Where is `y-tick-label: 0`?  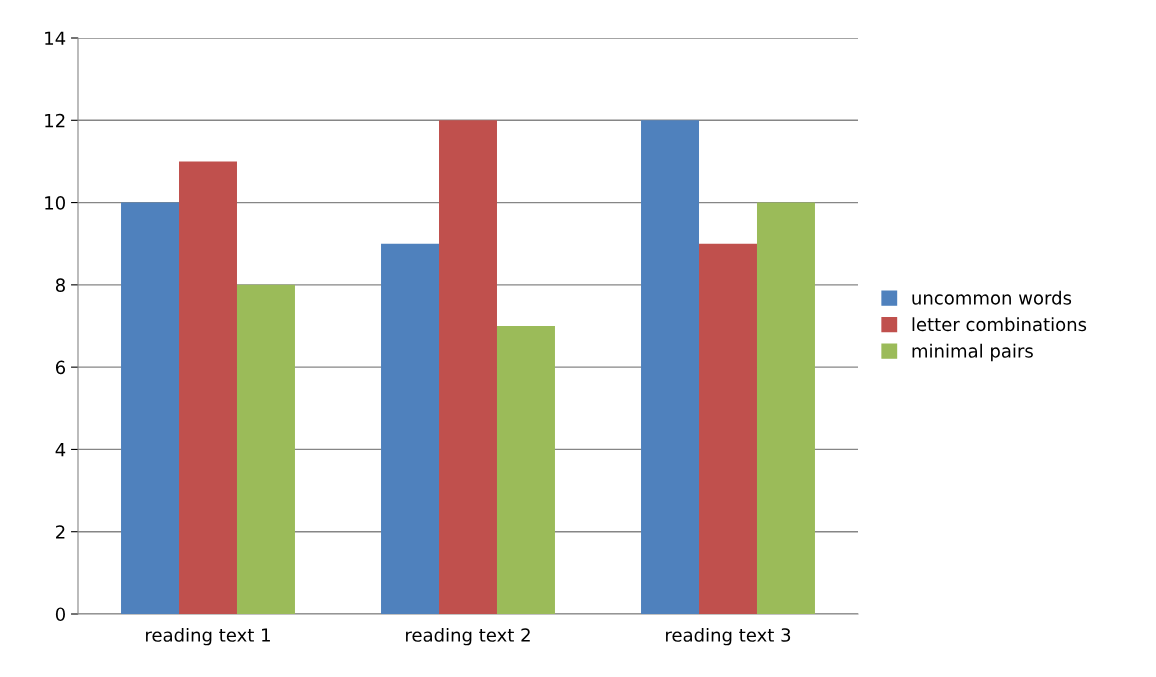
y-tick-label: 0 is located at coordinates (60, 614).